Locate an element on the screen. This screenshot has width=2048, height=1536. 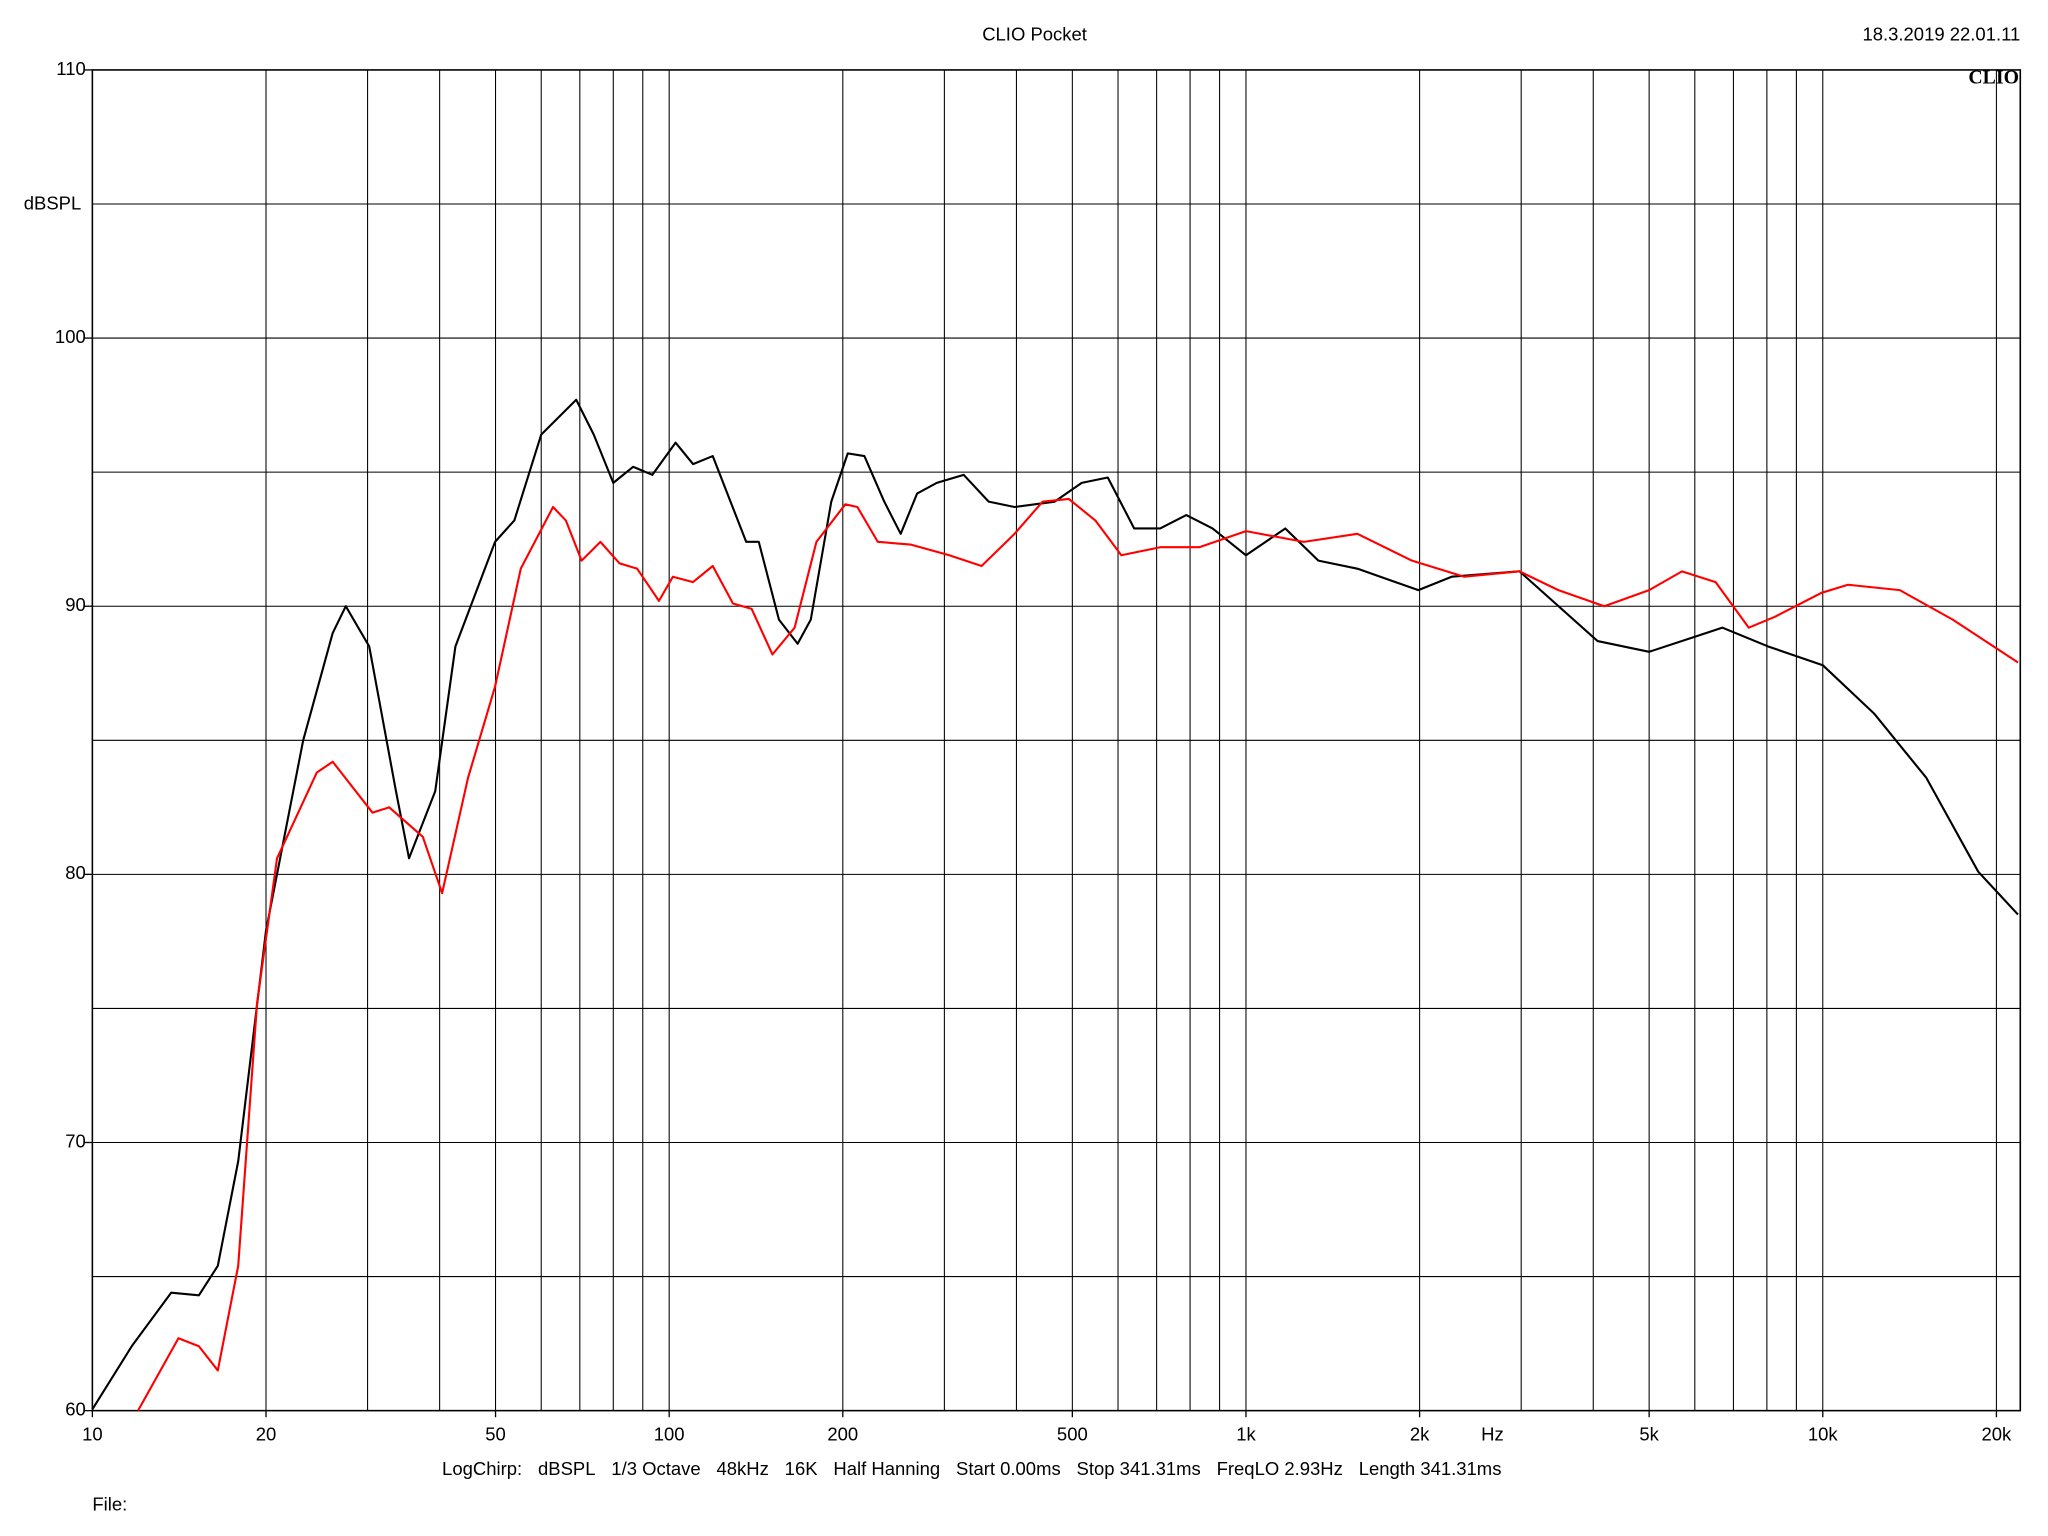
y-tick-label: 70 is located at coordinates (75, 1140).